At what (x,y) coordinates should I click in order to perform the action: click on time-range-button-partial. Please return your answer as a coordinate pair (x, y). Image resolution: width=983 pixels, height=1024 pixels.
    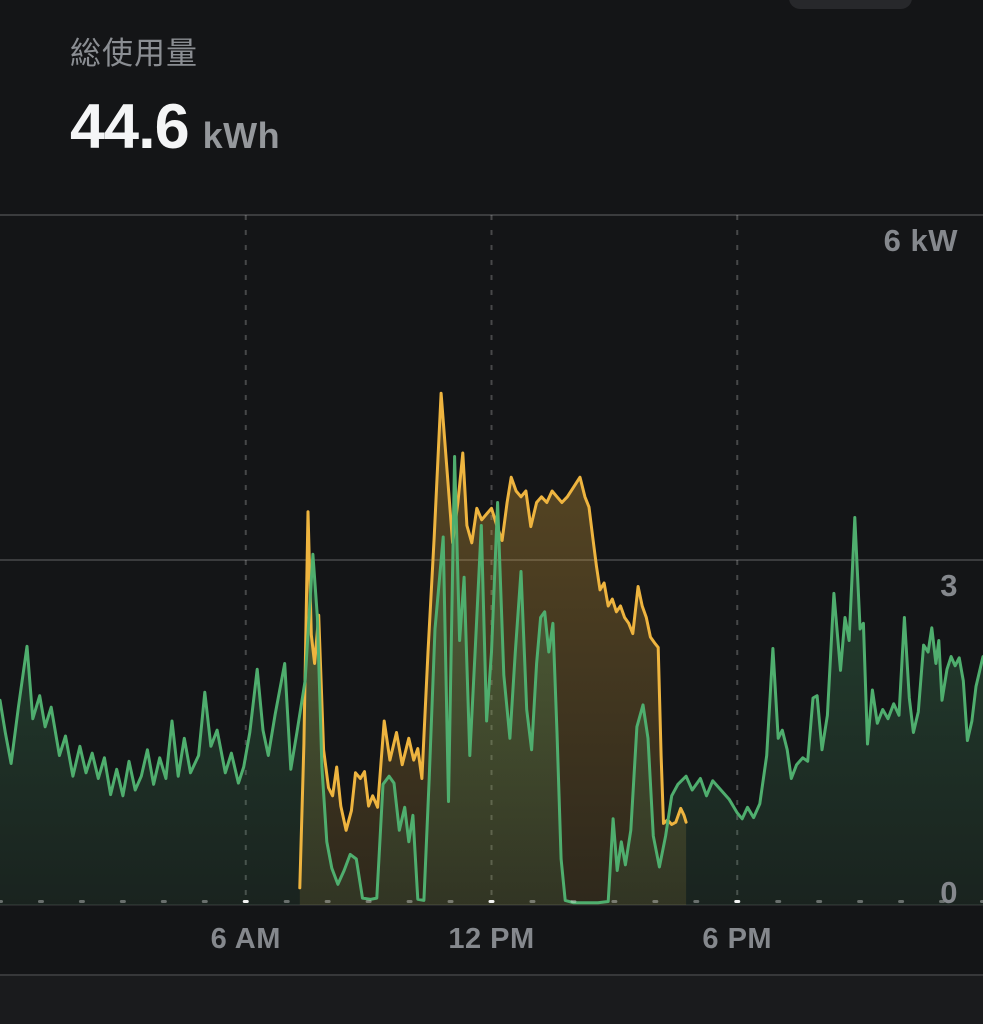
    Looking at the image, I should click on (850, 4).